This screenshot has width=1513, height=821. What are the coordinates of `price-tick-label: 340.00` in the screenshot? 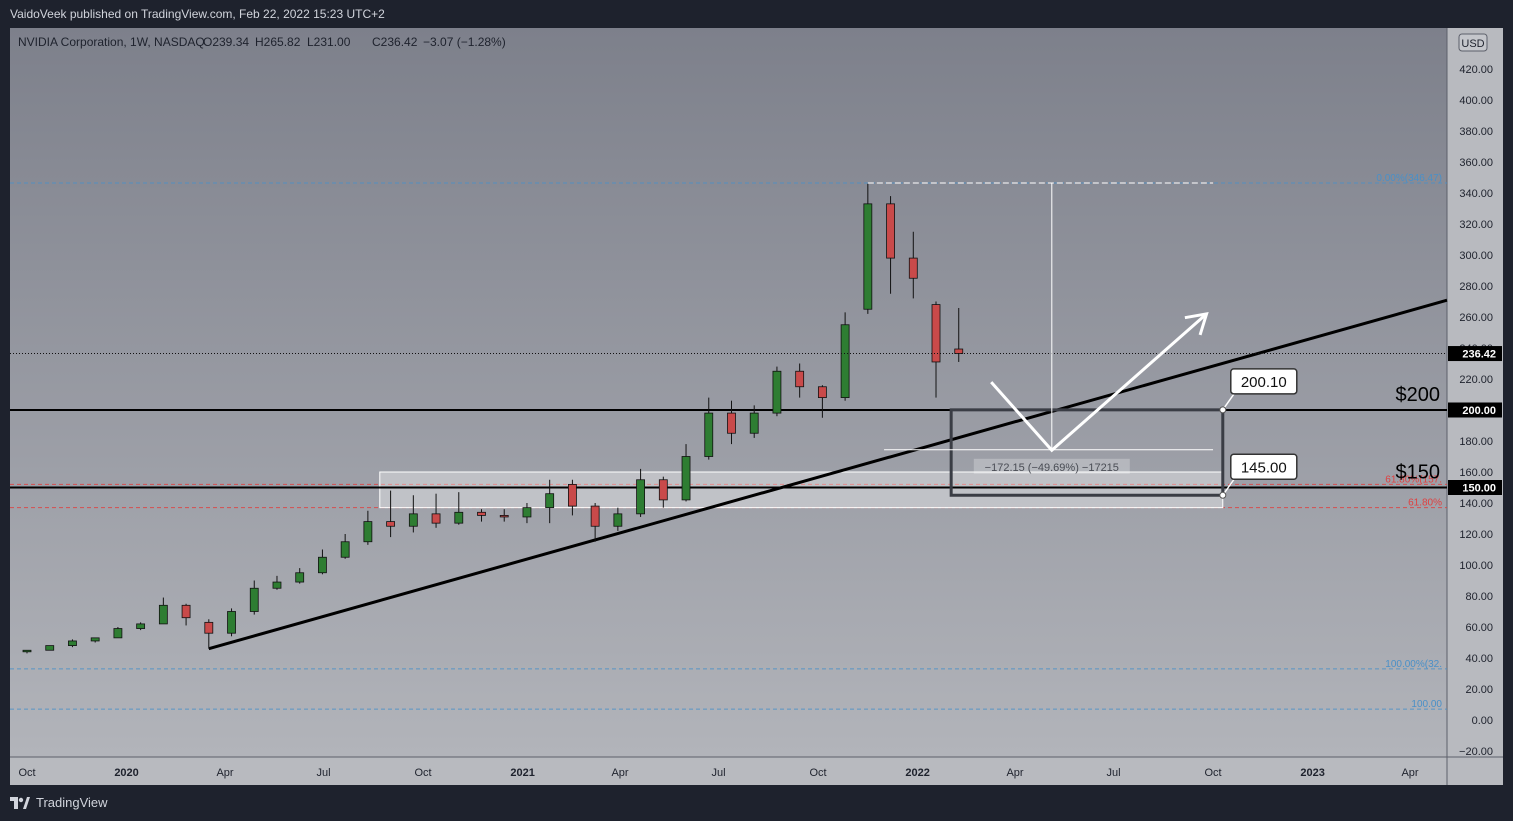 It's located at (1476, 194).